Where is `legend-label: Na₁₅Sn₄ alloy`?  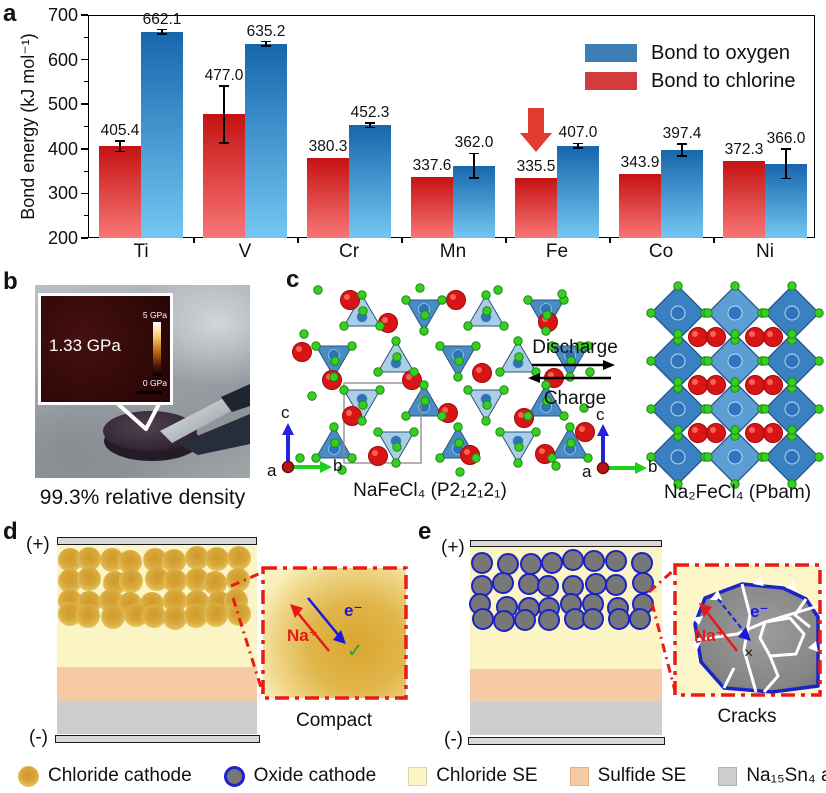 legend-label: Na₁₅Sn₄ alloy is located at coordinates (786, 775).